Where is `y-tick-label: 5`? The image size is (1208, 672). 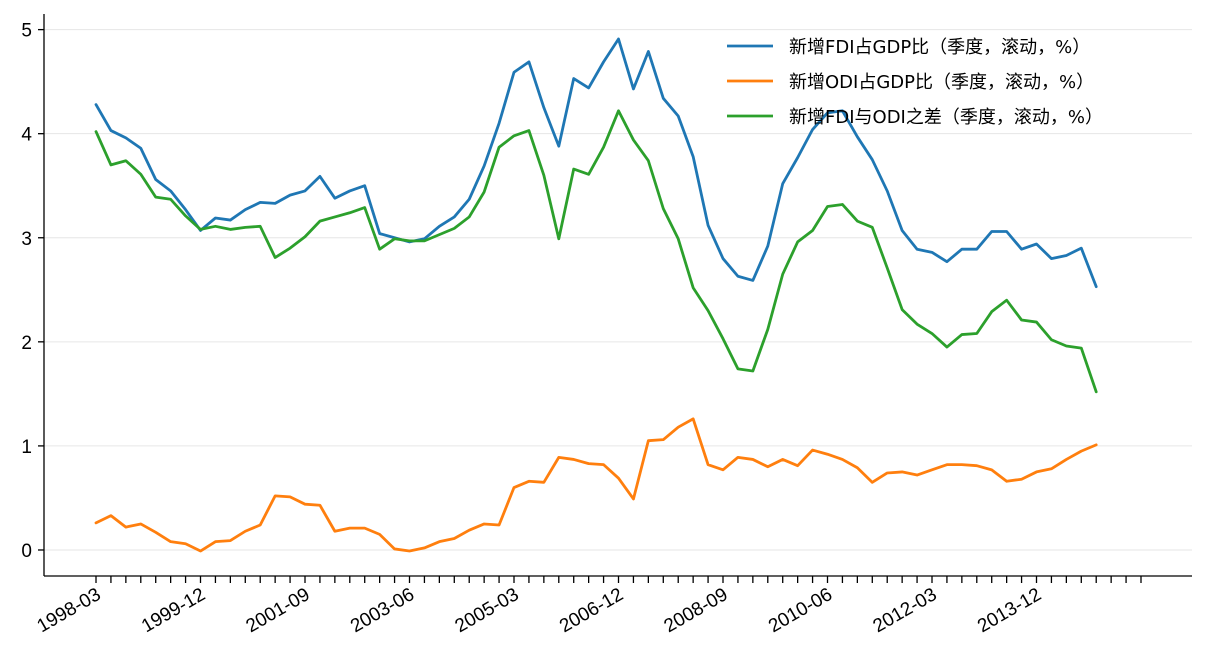 y-tick-label: 5 is located at coordinates (26, 31).